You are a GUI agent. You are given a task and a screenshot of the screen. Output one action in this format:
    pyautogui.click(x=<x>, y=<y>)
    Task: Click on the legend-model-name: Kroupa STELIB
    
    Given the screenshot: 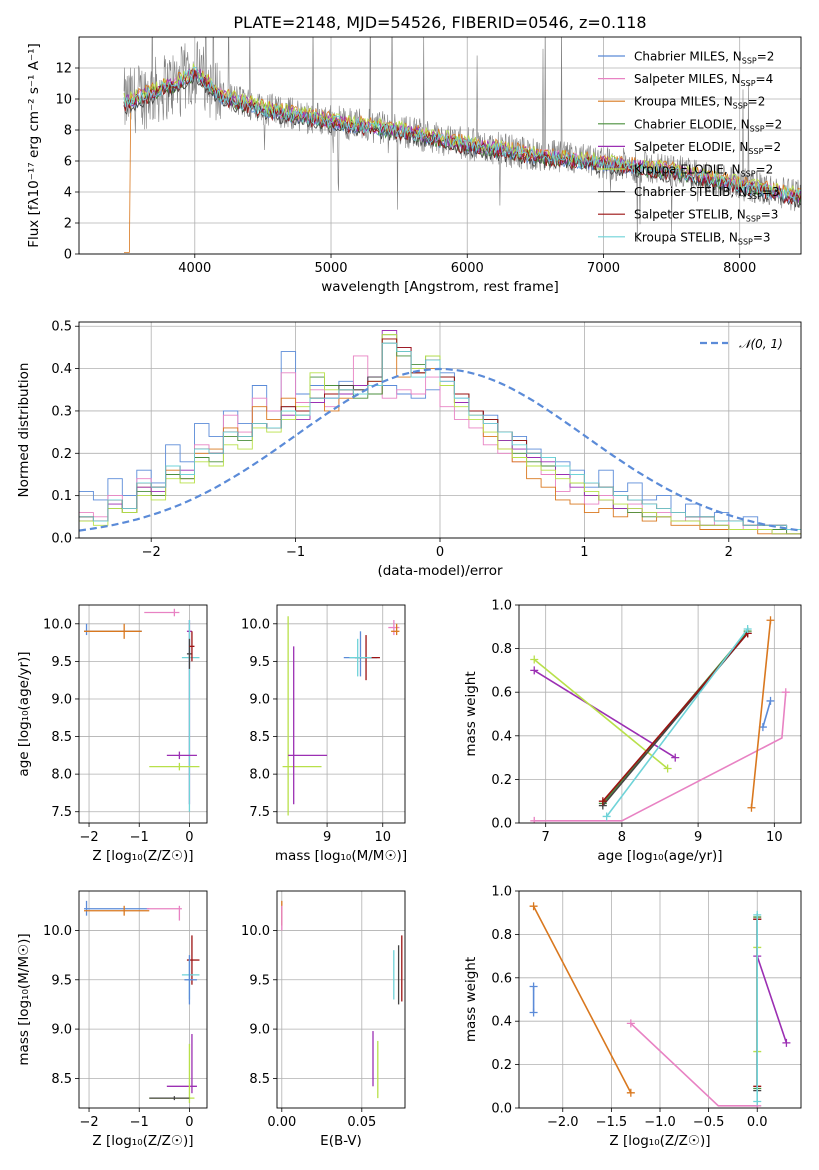 What is the action you would take?
    pyautogui.click(x=677, y=237)
    